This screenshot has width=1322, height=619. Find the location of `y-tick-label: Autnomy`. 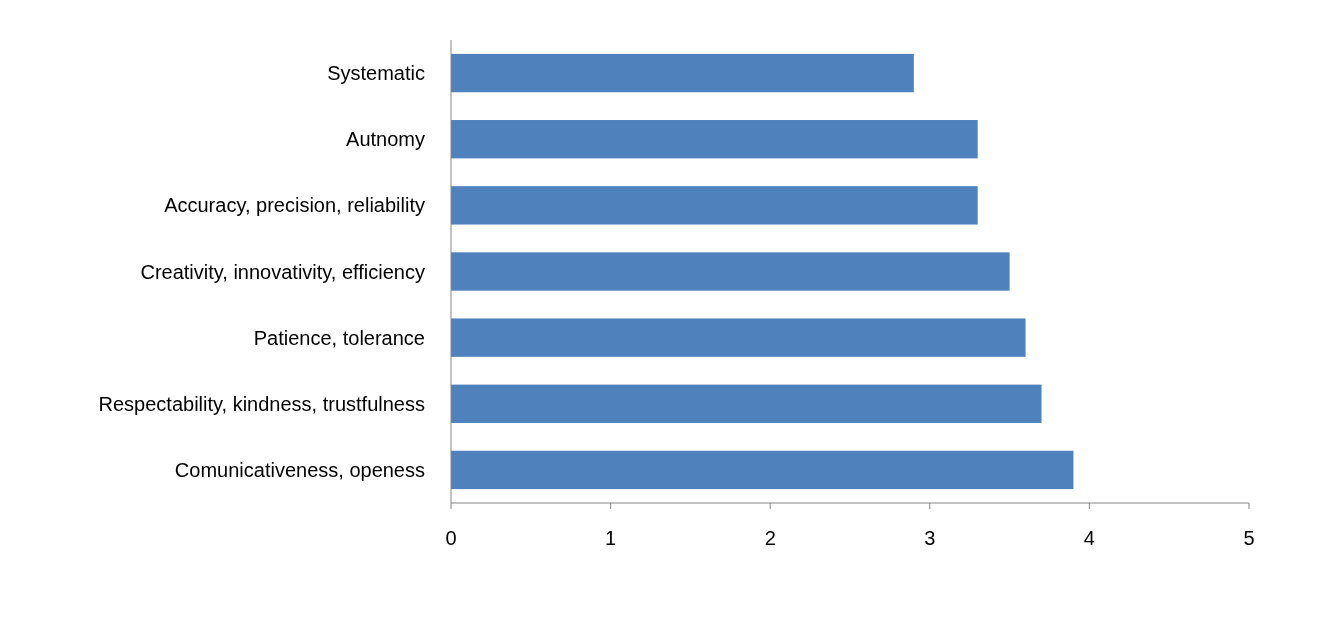

y-tick-label: Autnomy is located at coordinates (385, 139).